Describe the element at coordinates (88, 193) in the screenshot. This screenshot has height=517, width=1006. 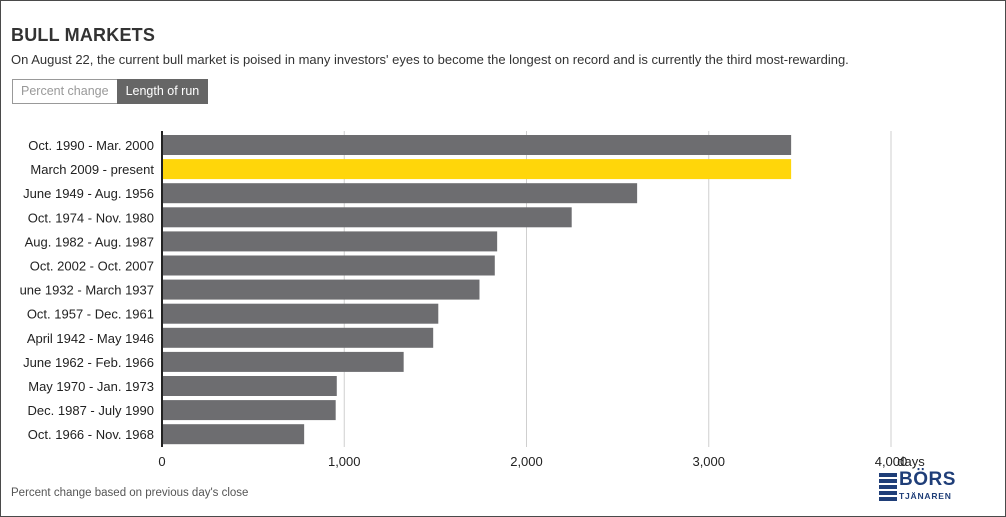
I see `category-label: June 1949 - Aug. 1956` at that location.